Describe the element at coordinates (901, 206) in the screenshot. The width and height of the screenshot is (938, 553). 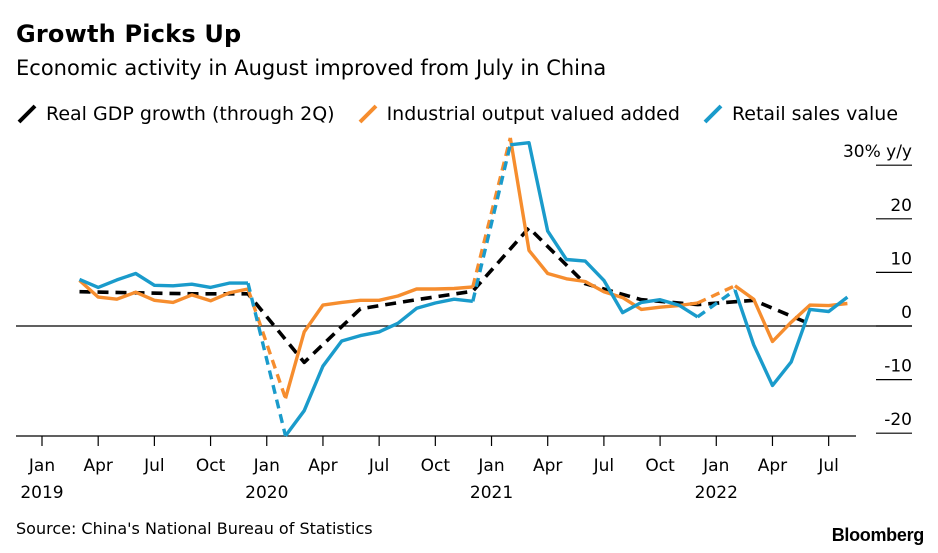
I see `y-tick-label-1: 20` at that location.